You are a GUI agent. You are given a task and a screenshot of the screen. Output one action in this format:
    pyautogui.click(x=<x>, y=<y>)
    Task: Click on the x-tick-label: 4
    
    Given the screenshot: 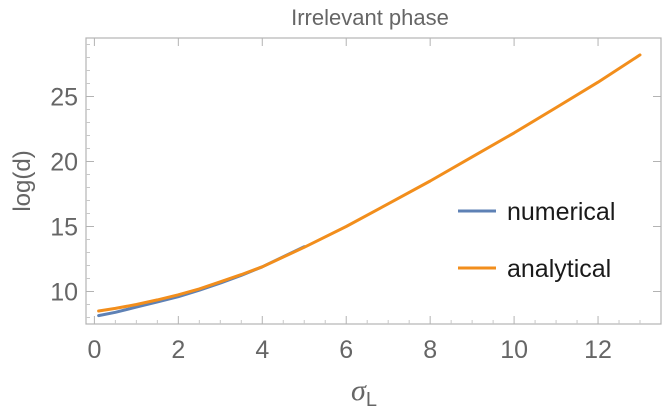 What is the action you would take?
    pyautogui.click(x=262, y=350)
    